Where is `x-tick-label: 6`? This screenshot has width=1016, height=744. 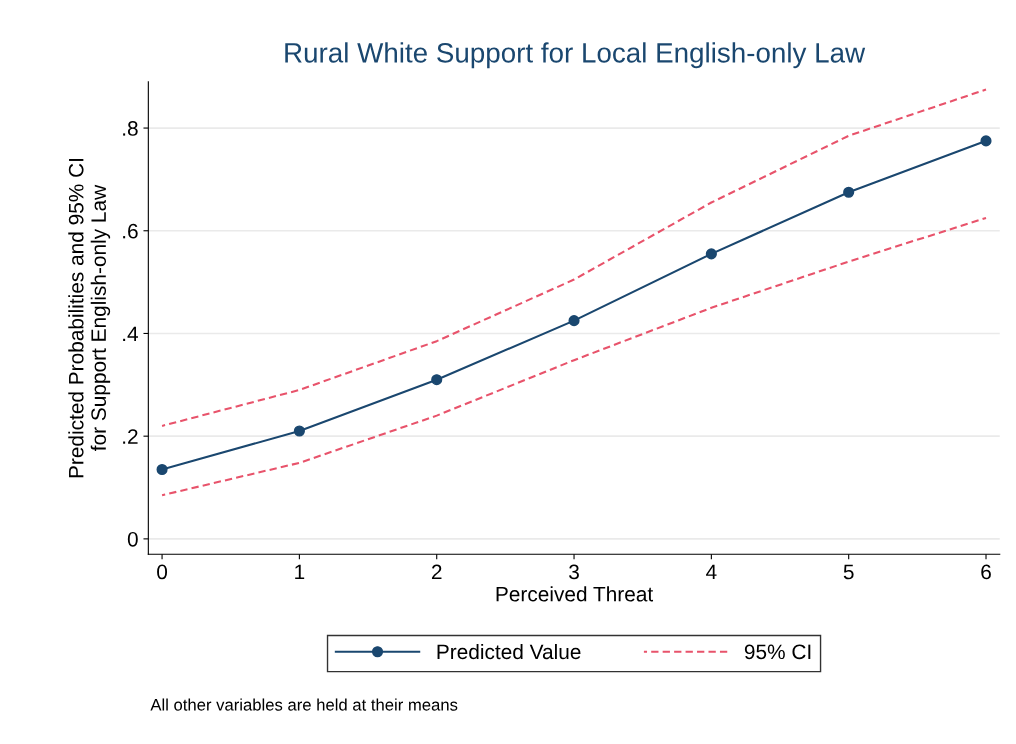
x-tick-label: 6 is located at coordinates (986, 572).